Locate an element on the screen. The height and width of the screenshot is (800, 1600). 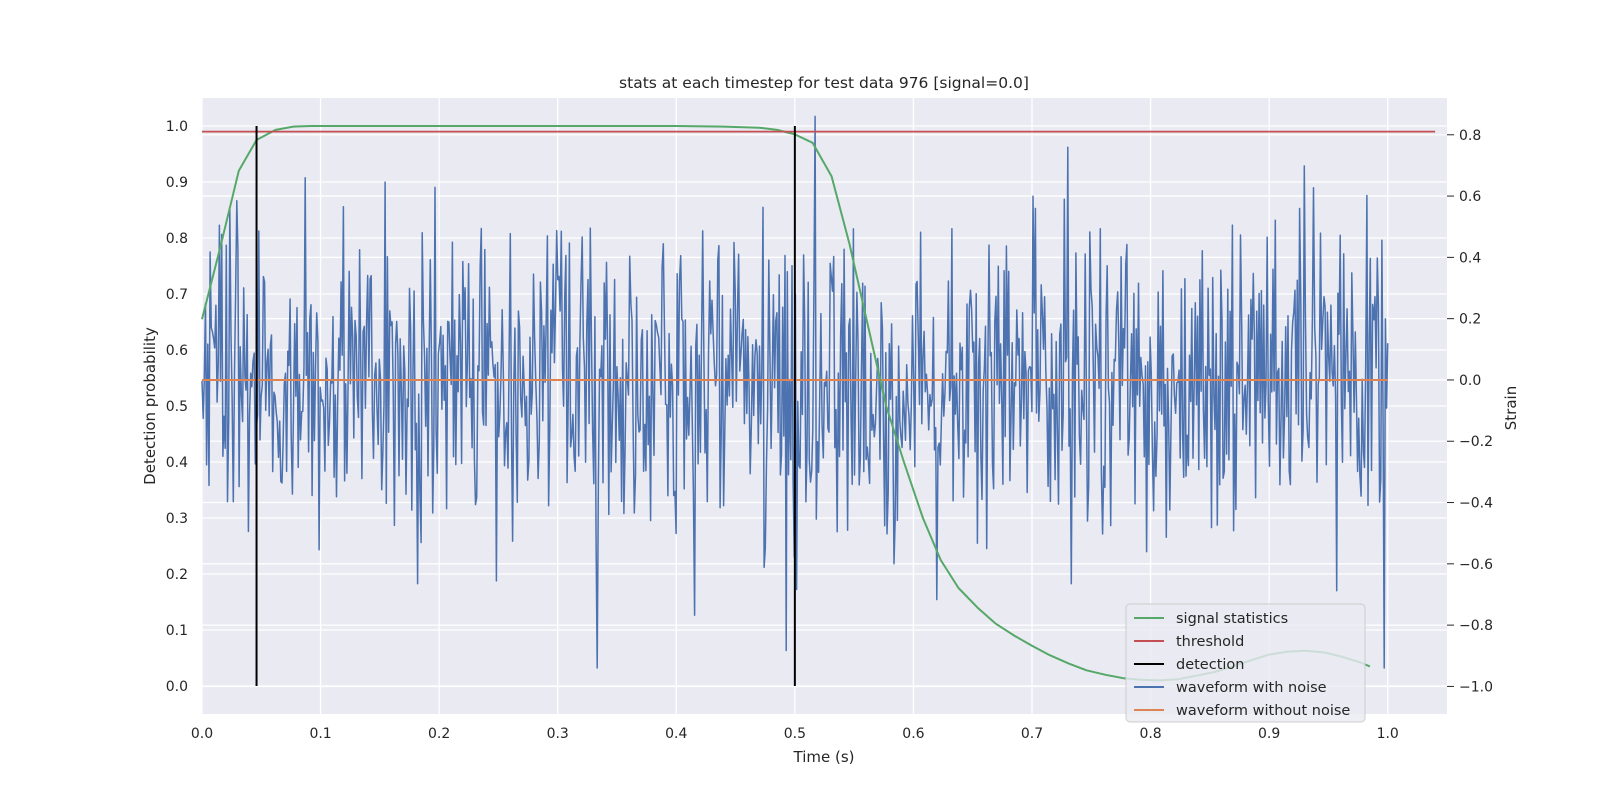
y-tick-label: 0.0 is located at coordinates (177, 687).